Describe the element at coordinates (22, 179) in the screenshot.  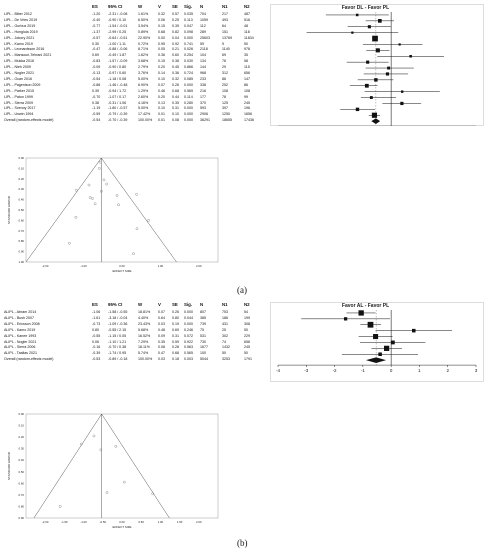
I see `y-tick-label: 0.20` at that location.